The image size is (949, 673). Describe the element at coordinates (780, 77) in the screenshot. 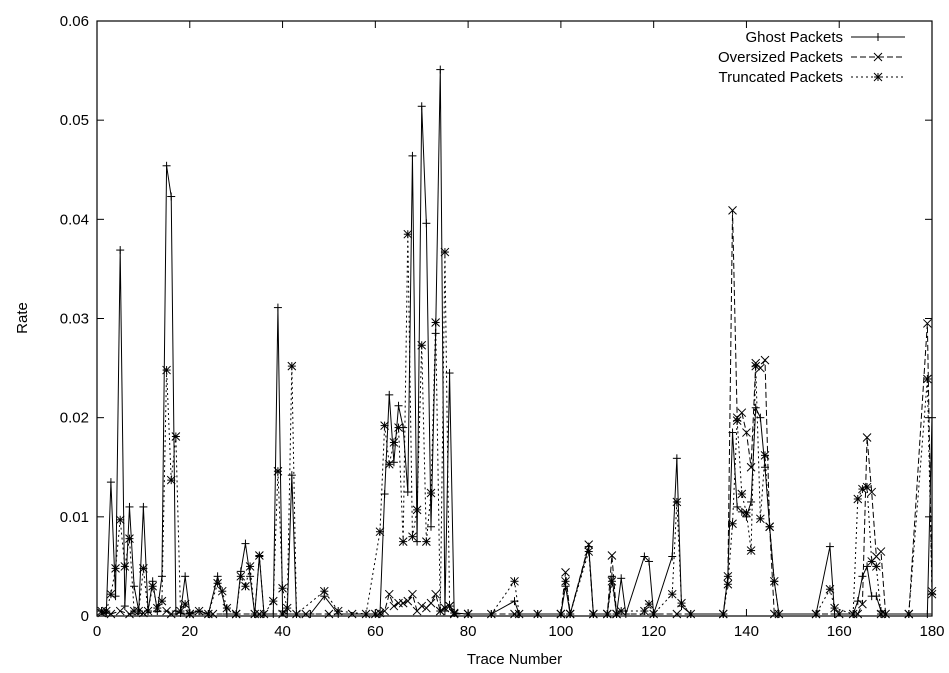

I see `legend-label: Truncated Packets` at that location.